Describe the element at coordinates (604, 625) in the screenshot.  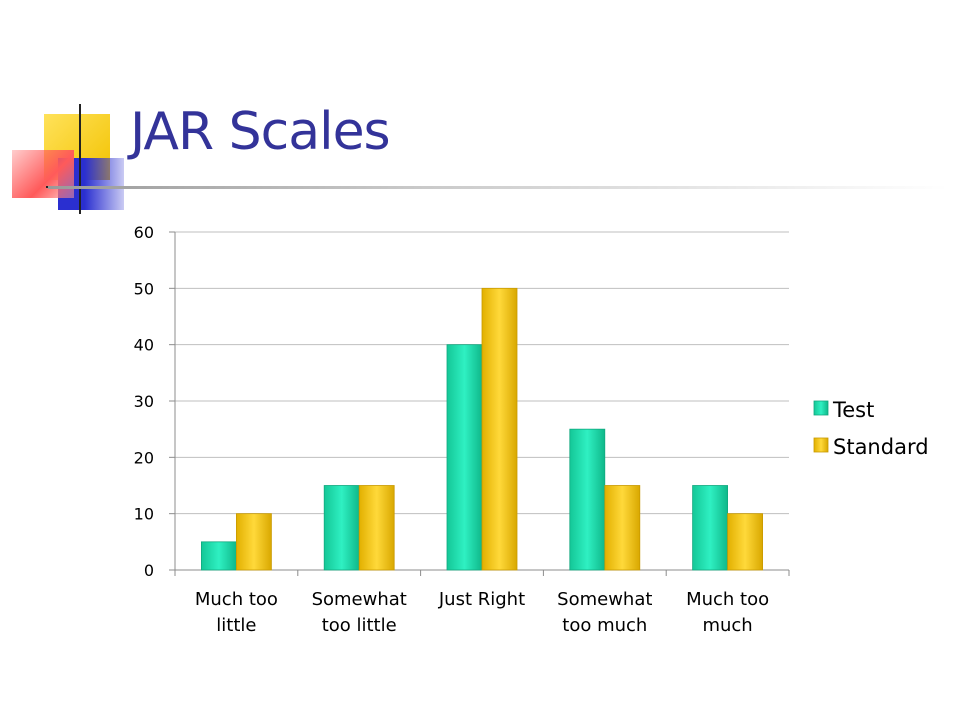
I see `x-category-label: too much` at that location.